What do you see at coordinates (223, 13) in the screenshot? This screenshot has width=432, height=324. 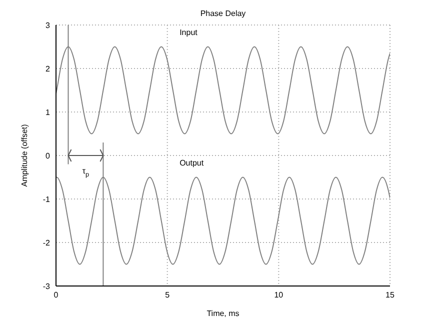 I see `chart-title: Phase Delay` at bounding box center [223, 13].